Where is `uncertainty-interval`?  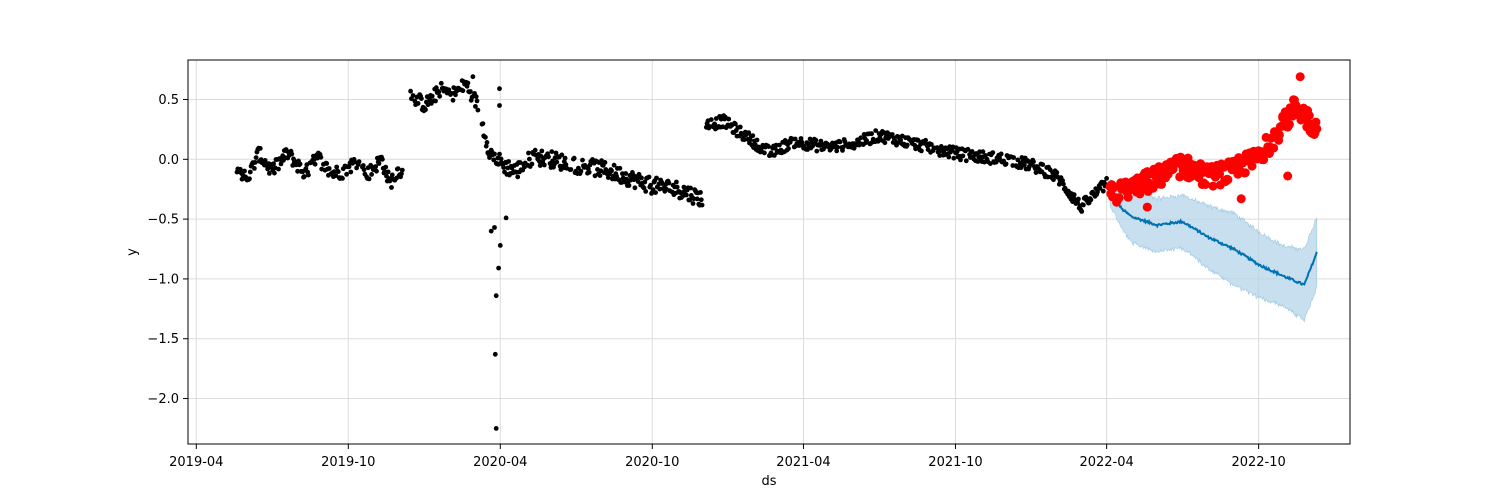
uncertainty-interval is located at coordinates (1213, 250).